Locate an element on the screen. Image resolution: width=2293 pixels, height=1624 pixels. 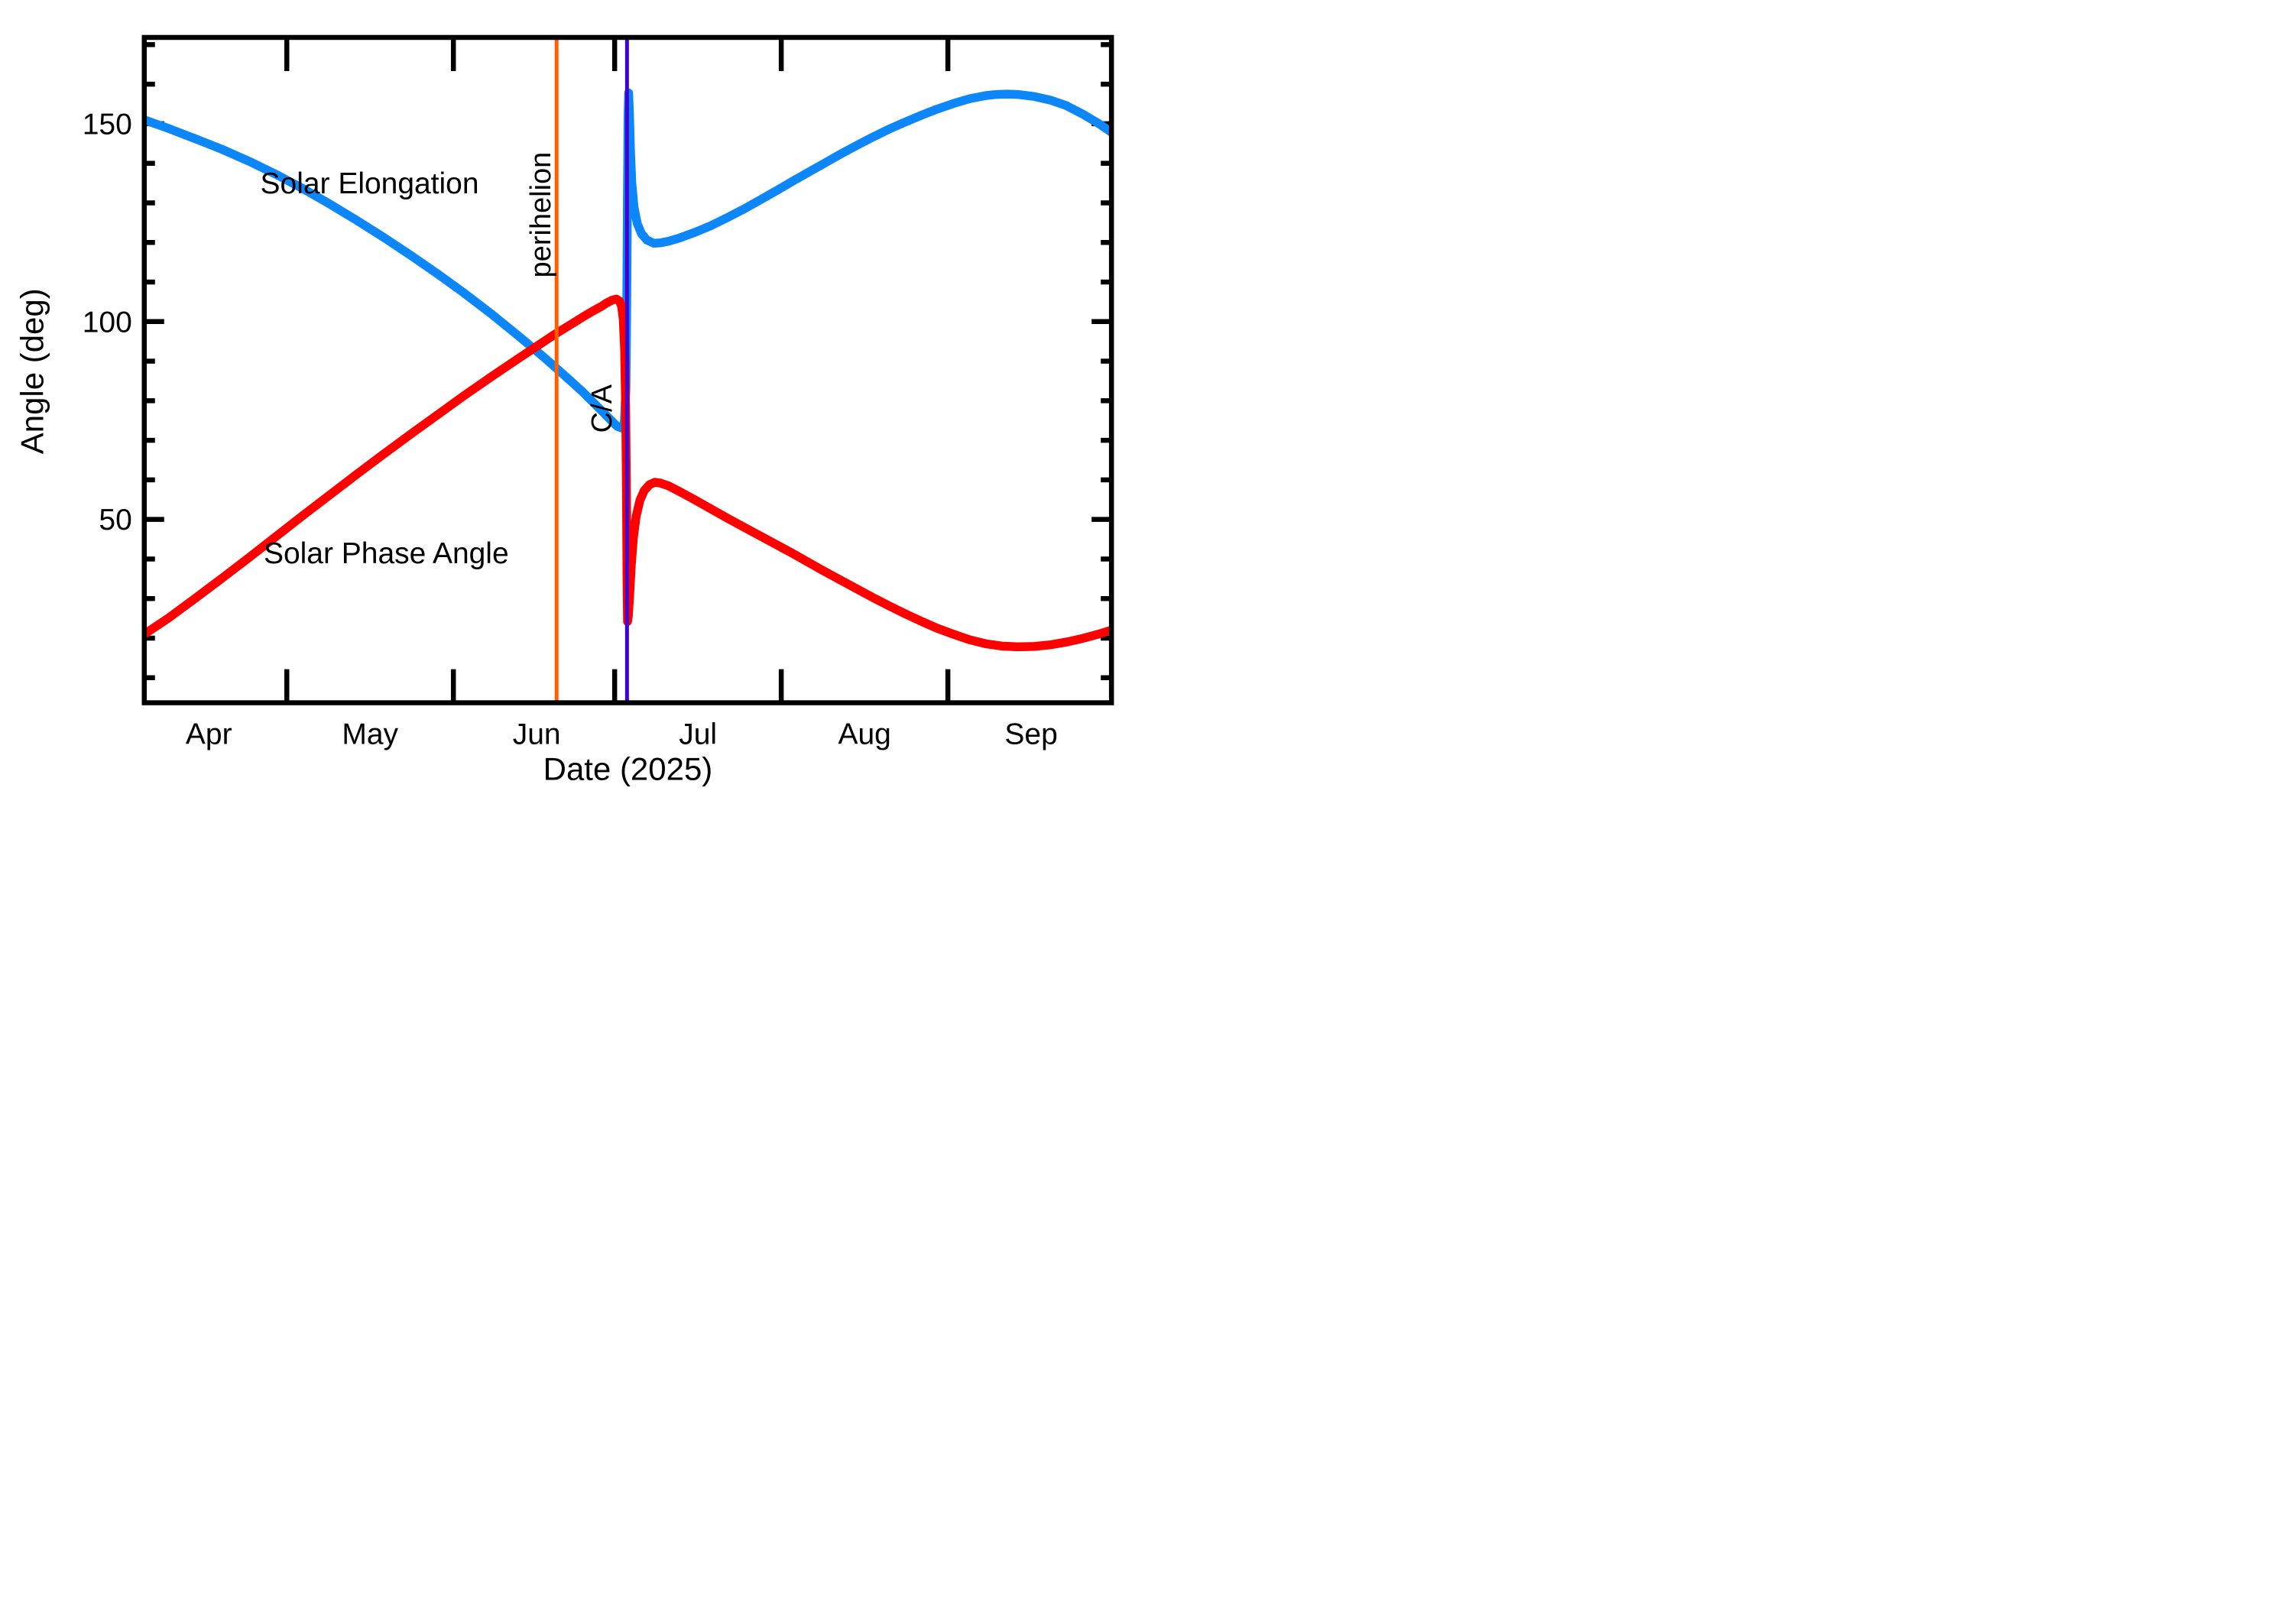
x-axis-title: Date (2025) is located at coordinates (628, 769).